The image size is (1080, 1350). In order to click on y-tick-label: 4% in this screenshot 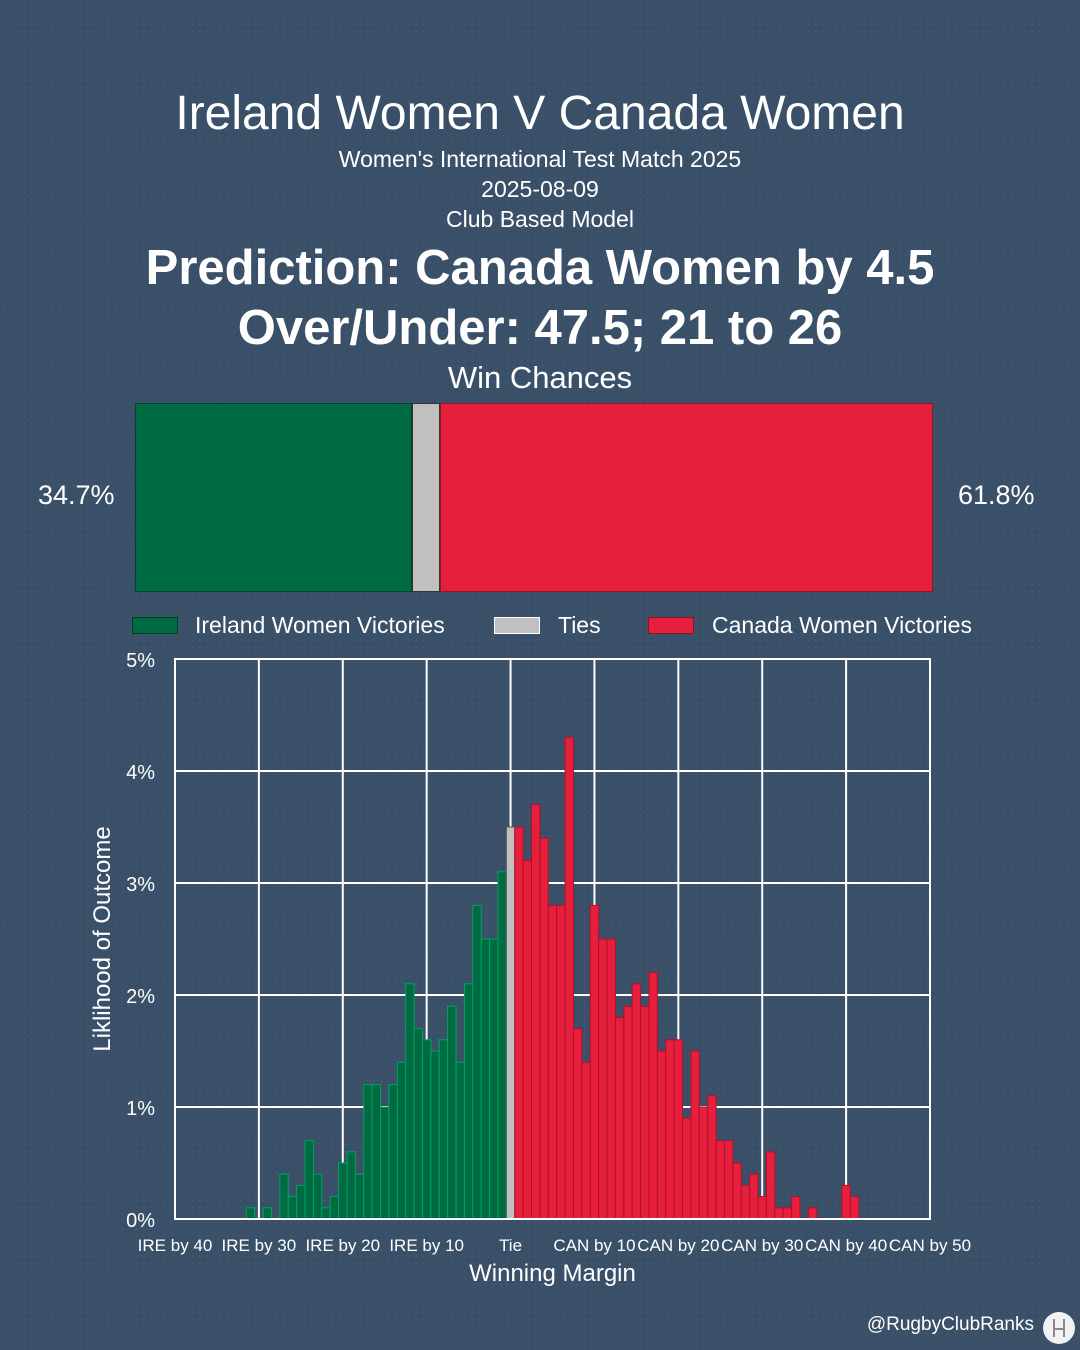, I will do `click(140, 773)`.